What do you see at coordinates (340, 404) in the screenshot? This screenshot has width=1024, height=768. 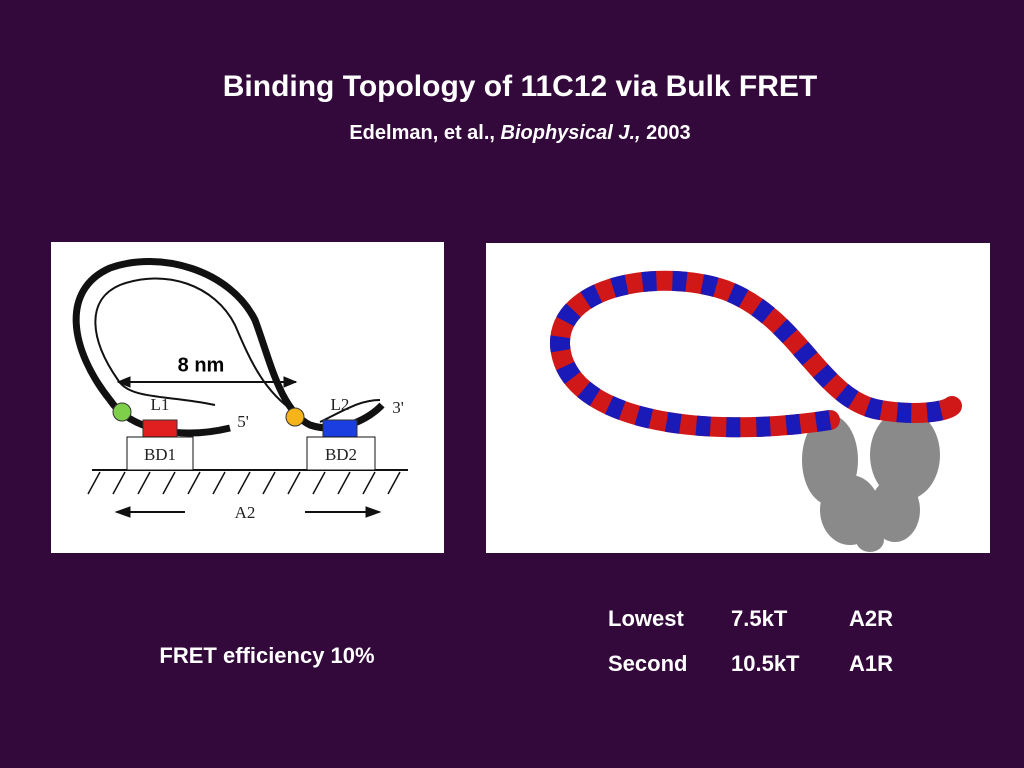 I see `l2-label: L2` at bounding box center [340, 404].